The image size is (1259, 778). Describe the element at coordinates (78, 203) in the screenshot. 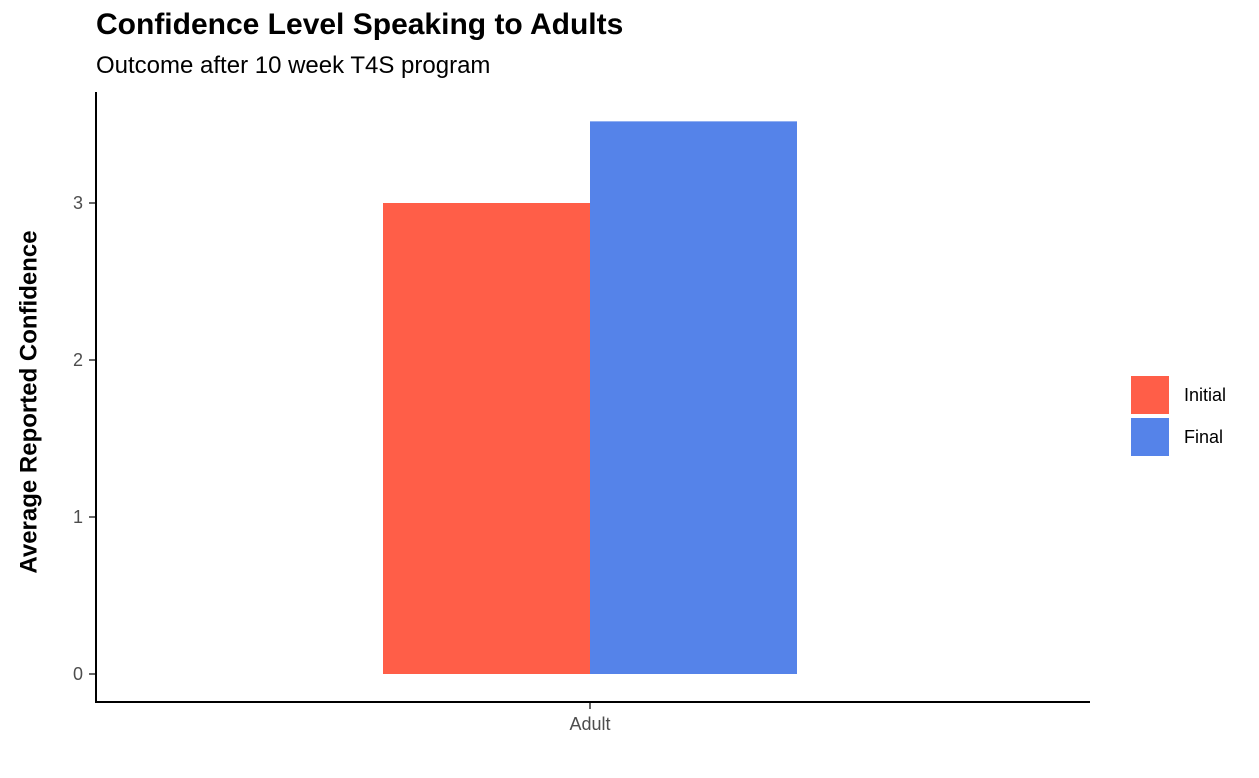

I see `y-tick-label: 3` at that location.